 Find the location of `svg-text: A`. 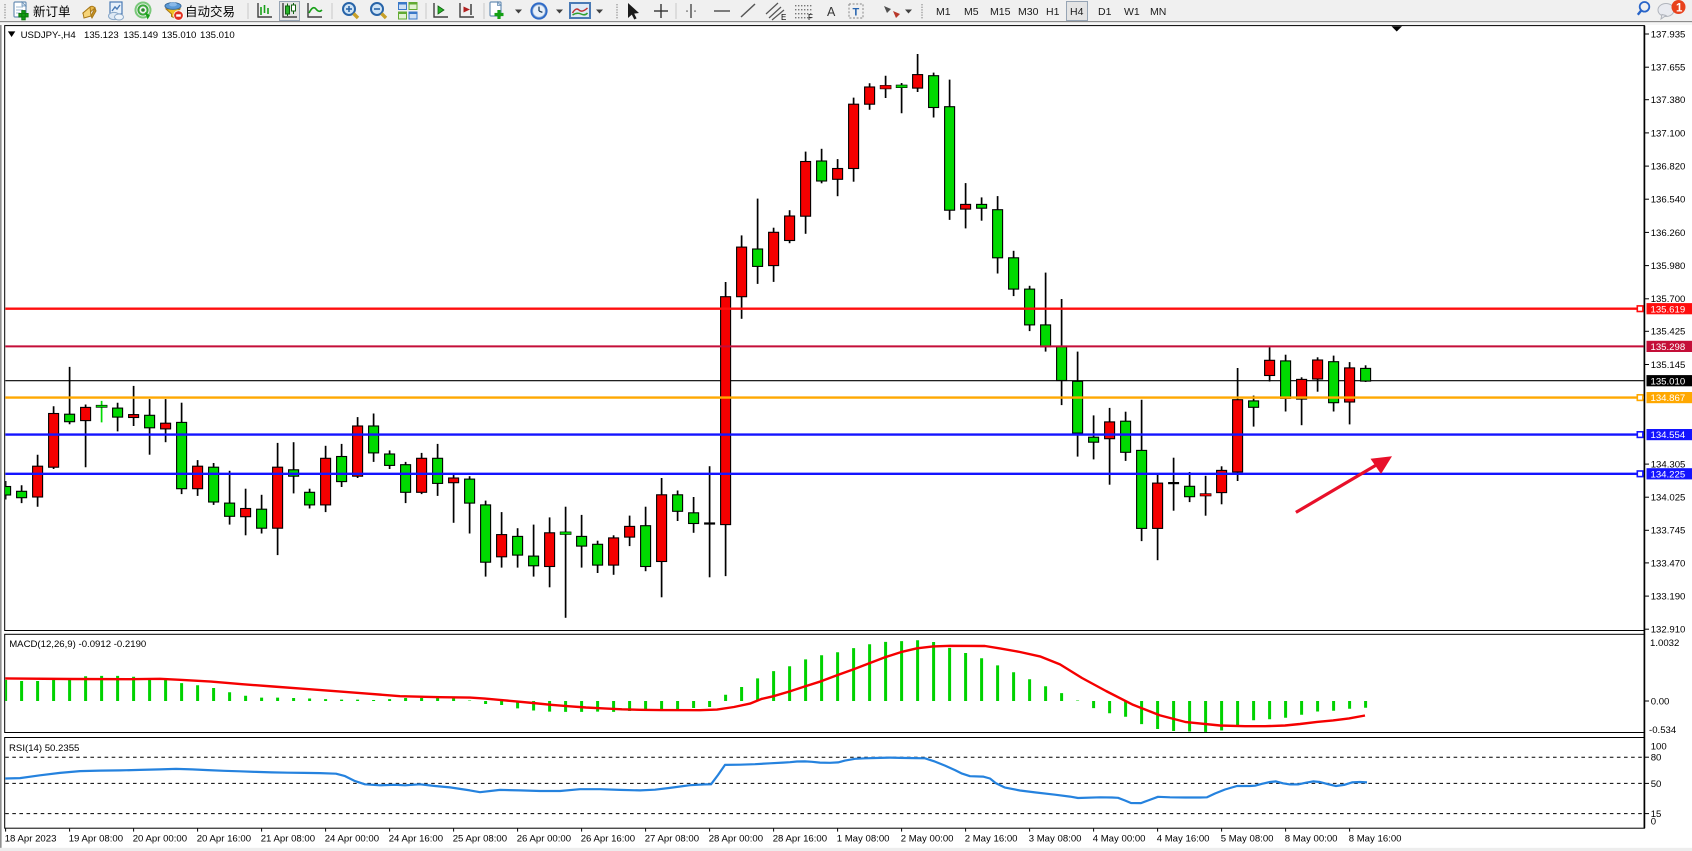

svg-text: A is located at coordinates (831, 12).